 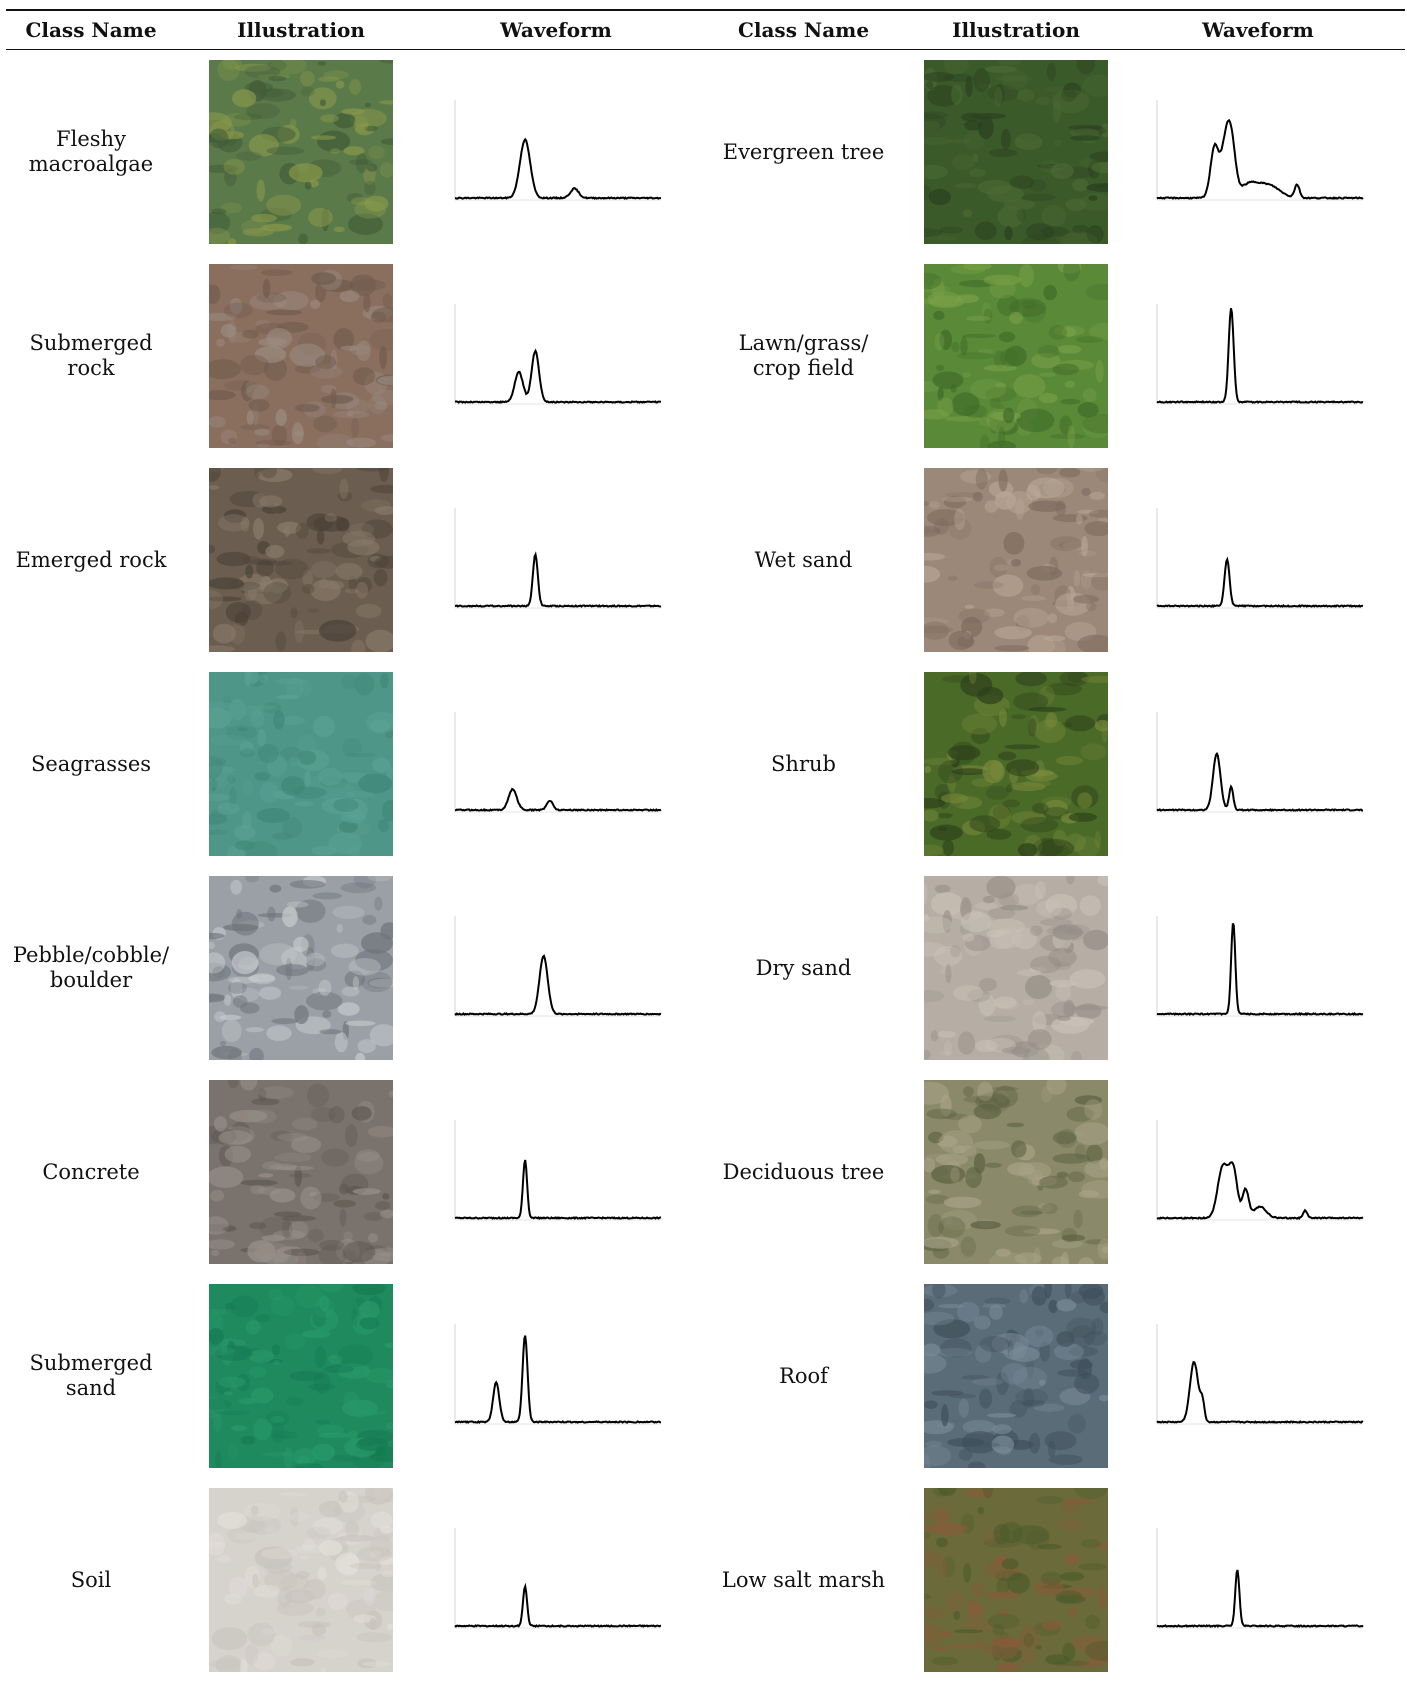 I want to click on concrete-waveform, so click(x=557, y=1170).